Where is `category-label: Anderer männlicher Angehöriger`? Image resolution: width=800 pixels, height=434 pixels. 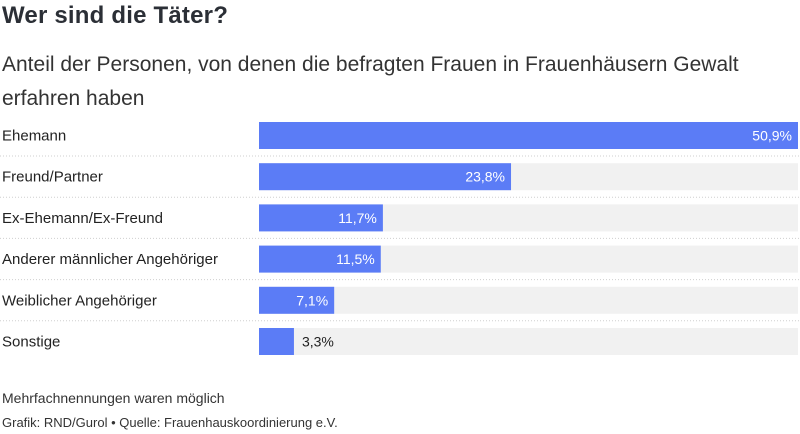 category-label: Anderer männlicher Angehöriger is located at coordinates (110, 259).